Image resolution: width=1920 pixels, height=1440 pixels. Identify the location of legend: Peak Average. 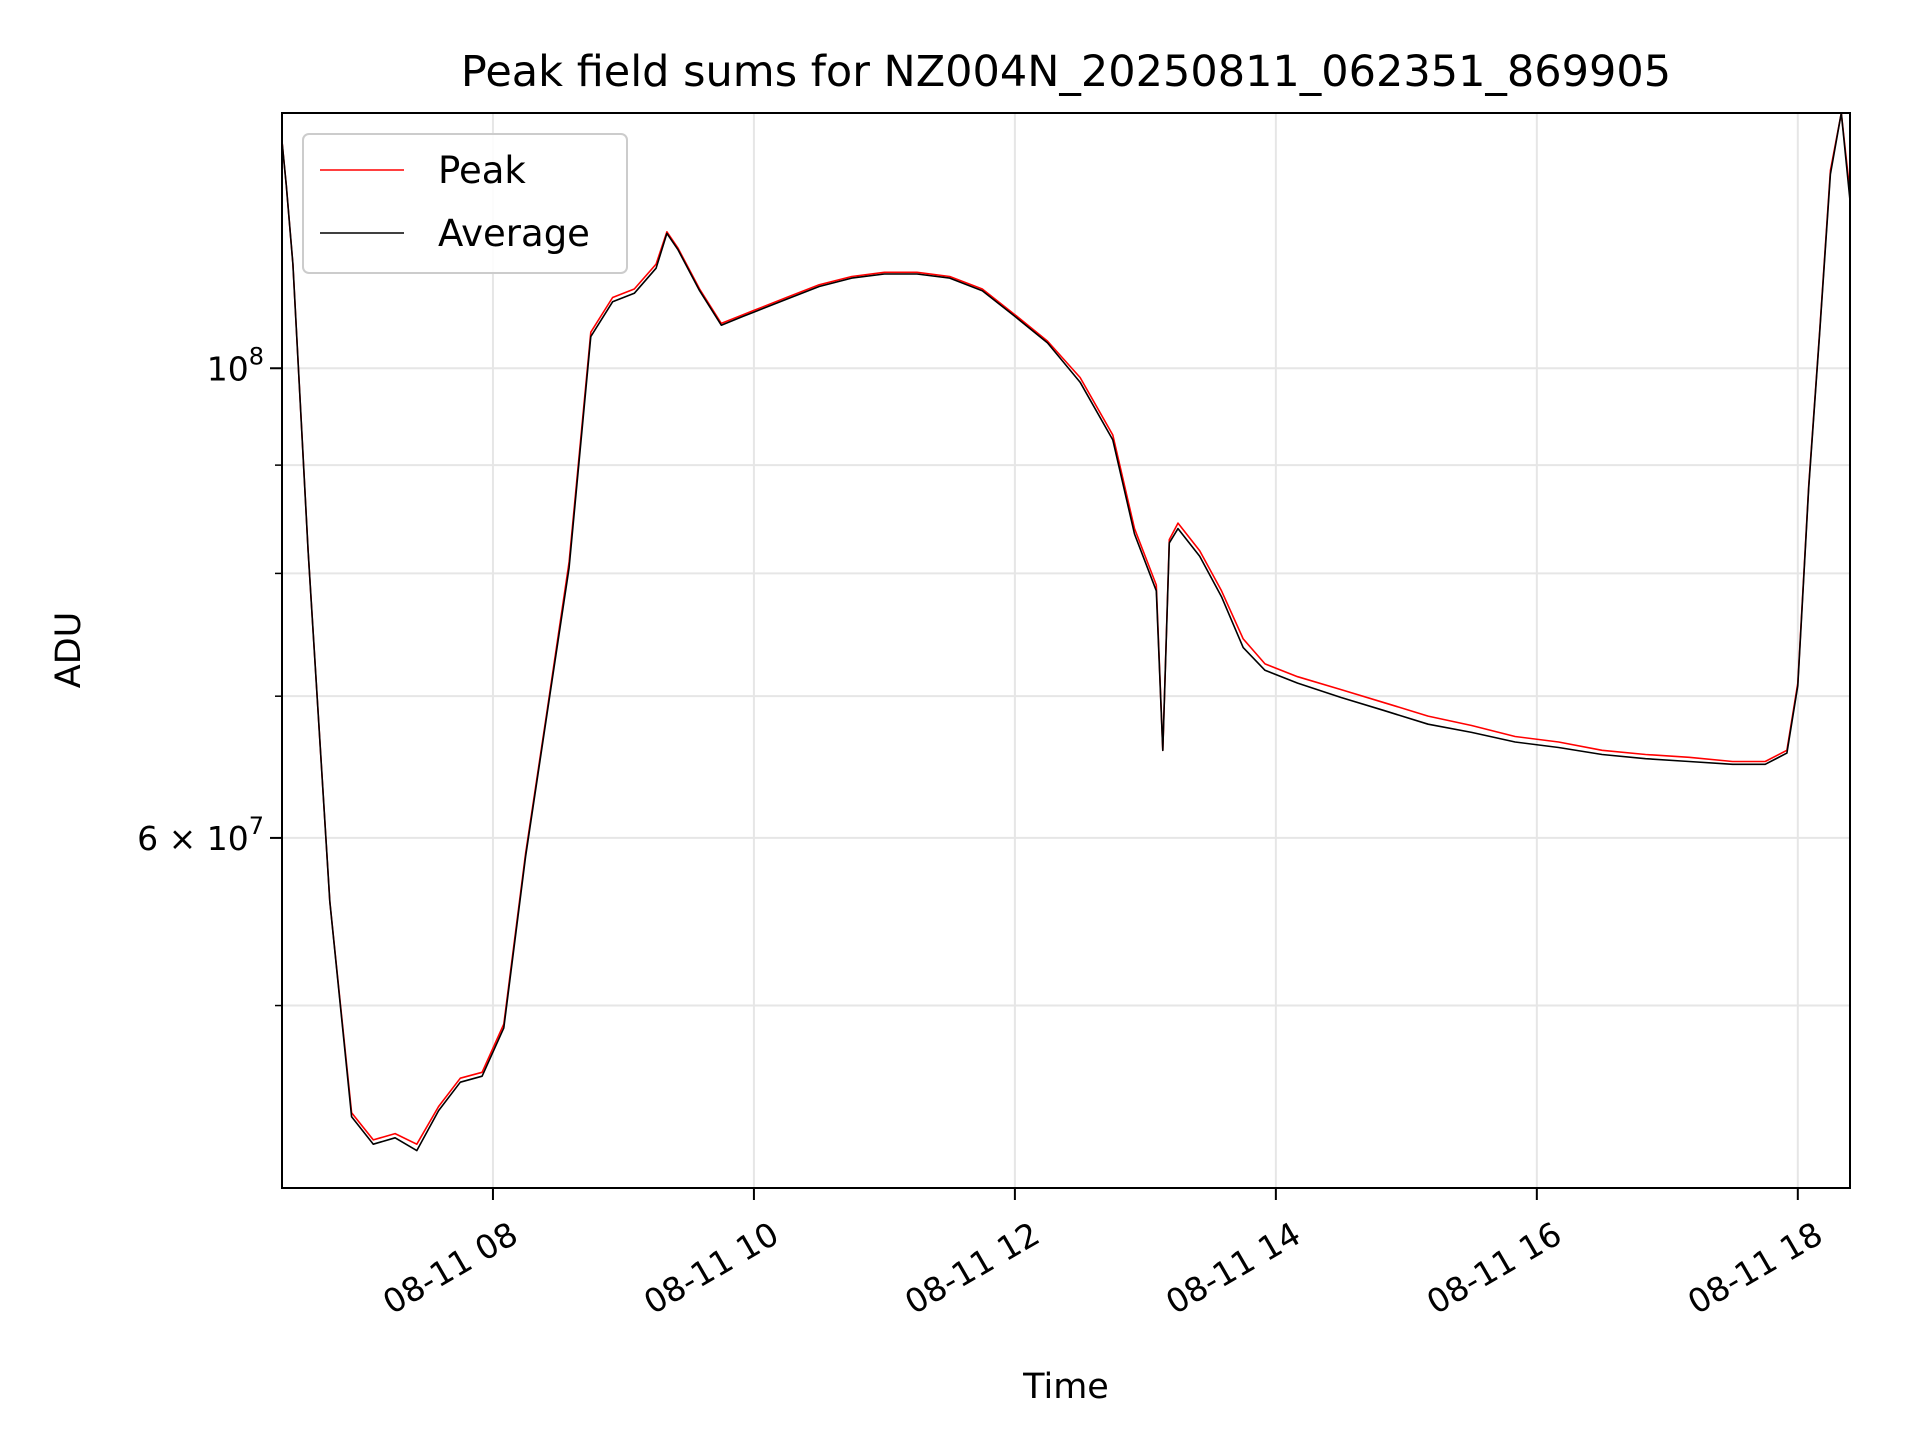
(465, 203).